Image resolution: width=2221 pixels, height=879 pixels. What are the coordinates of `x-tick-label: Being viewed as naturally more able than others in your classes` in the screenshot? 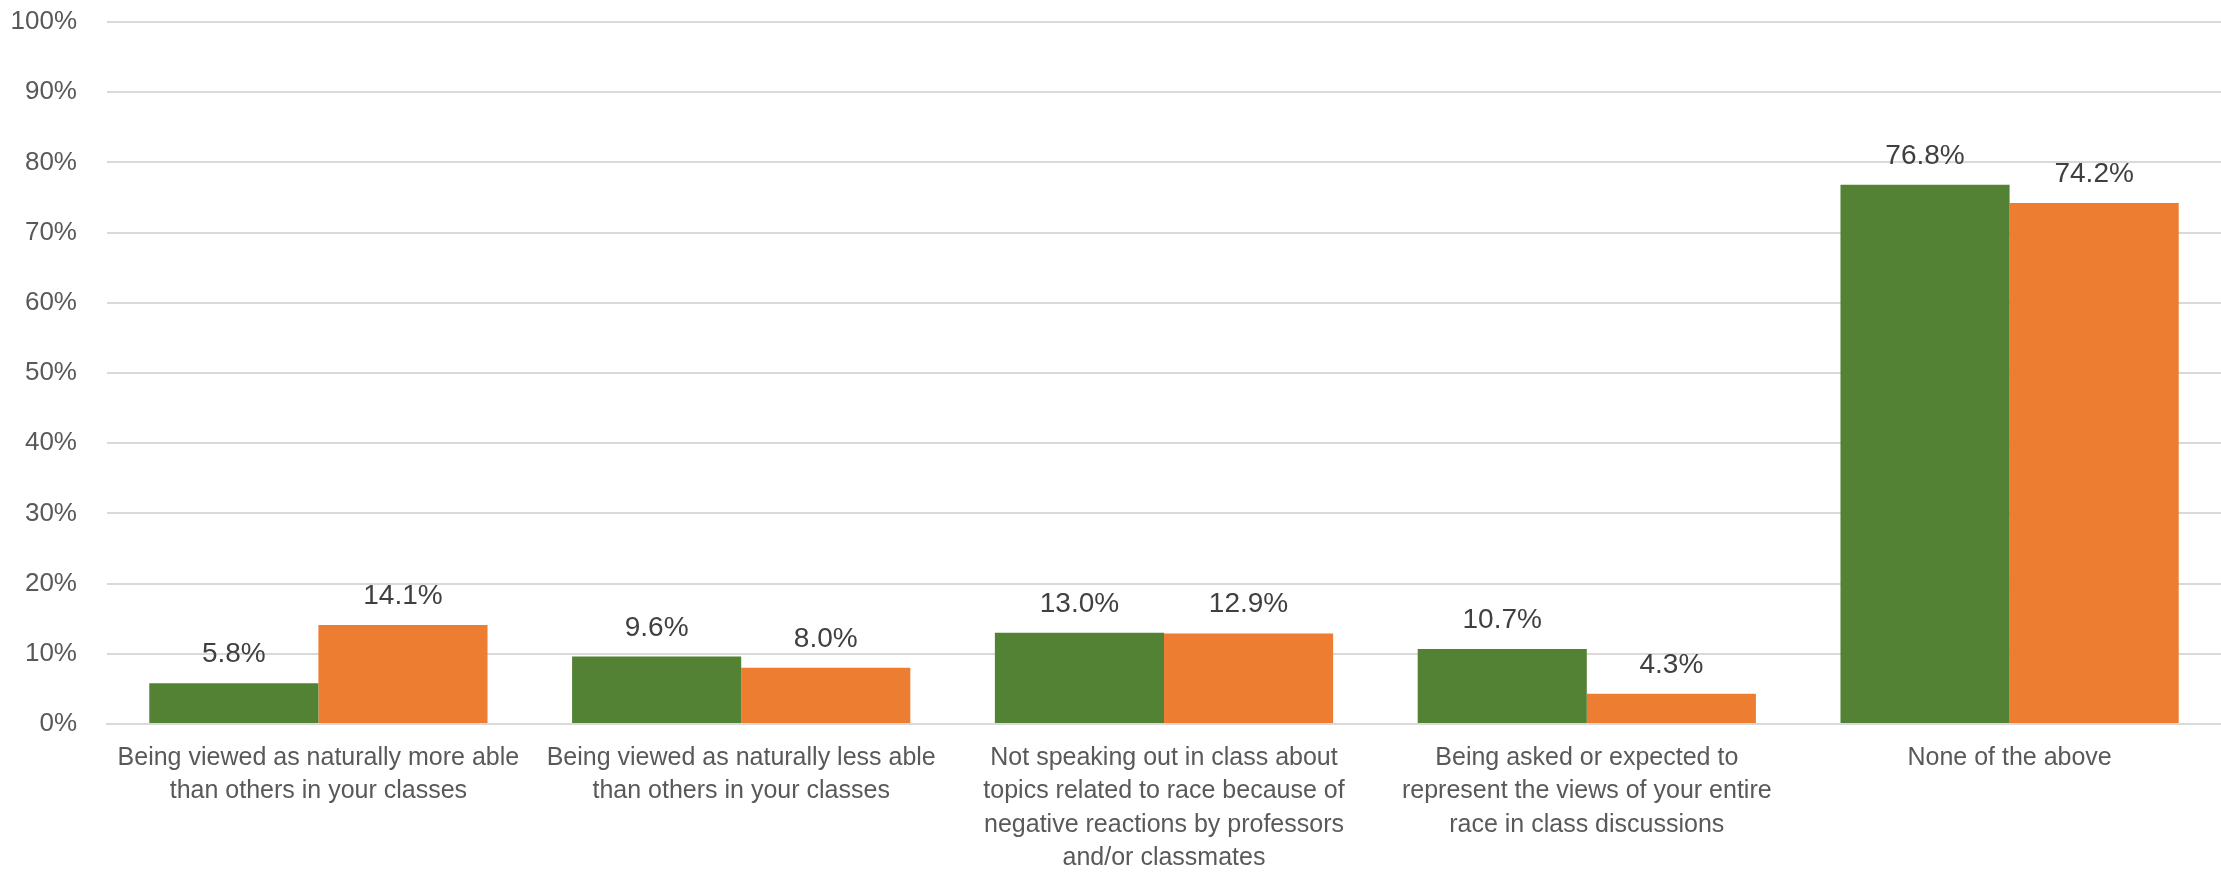 It's located at (318, 772).